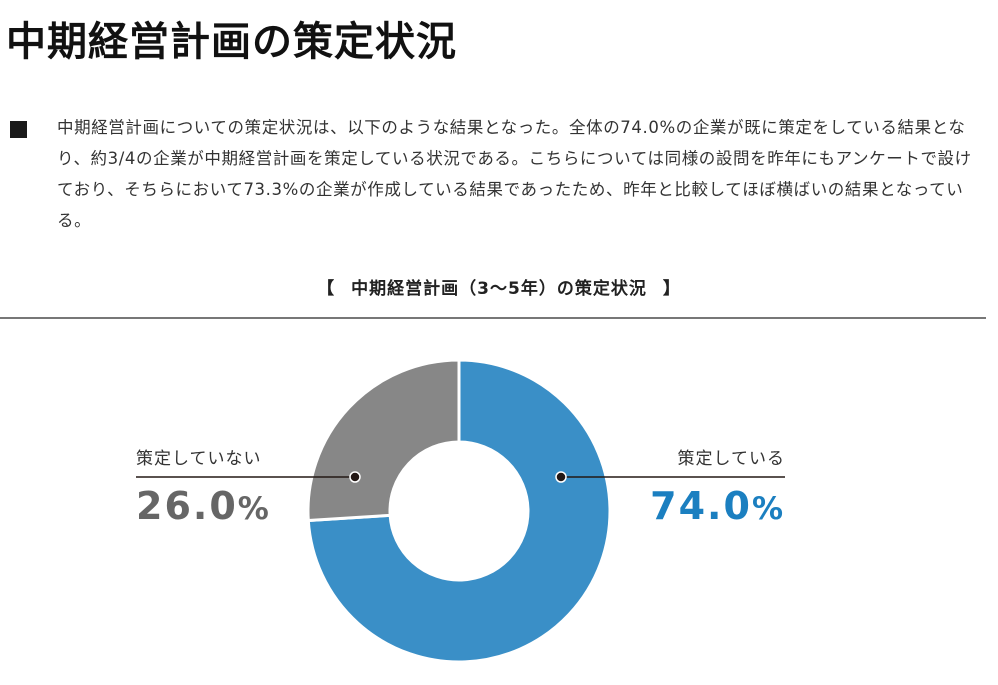  I want to click on donut-slice-planned, so click(459, 511).